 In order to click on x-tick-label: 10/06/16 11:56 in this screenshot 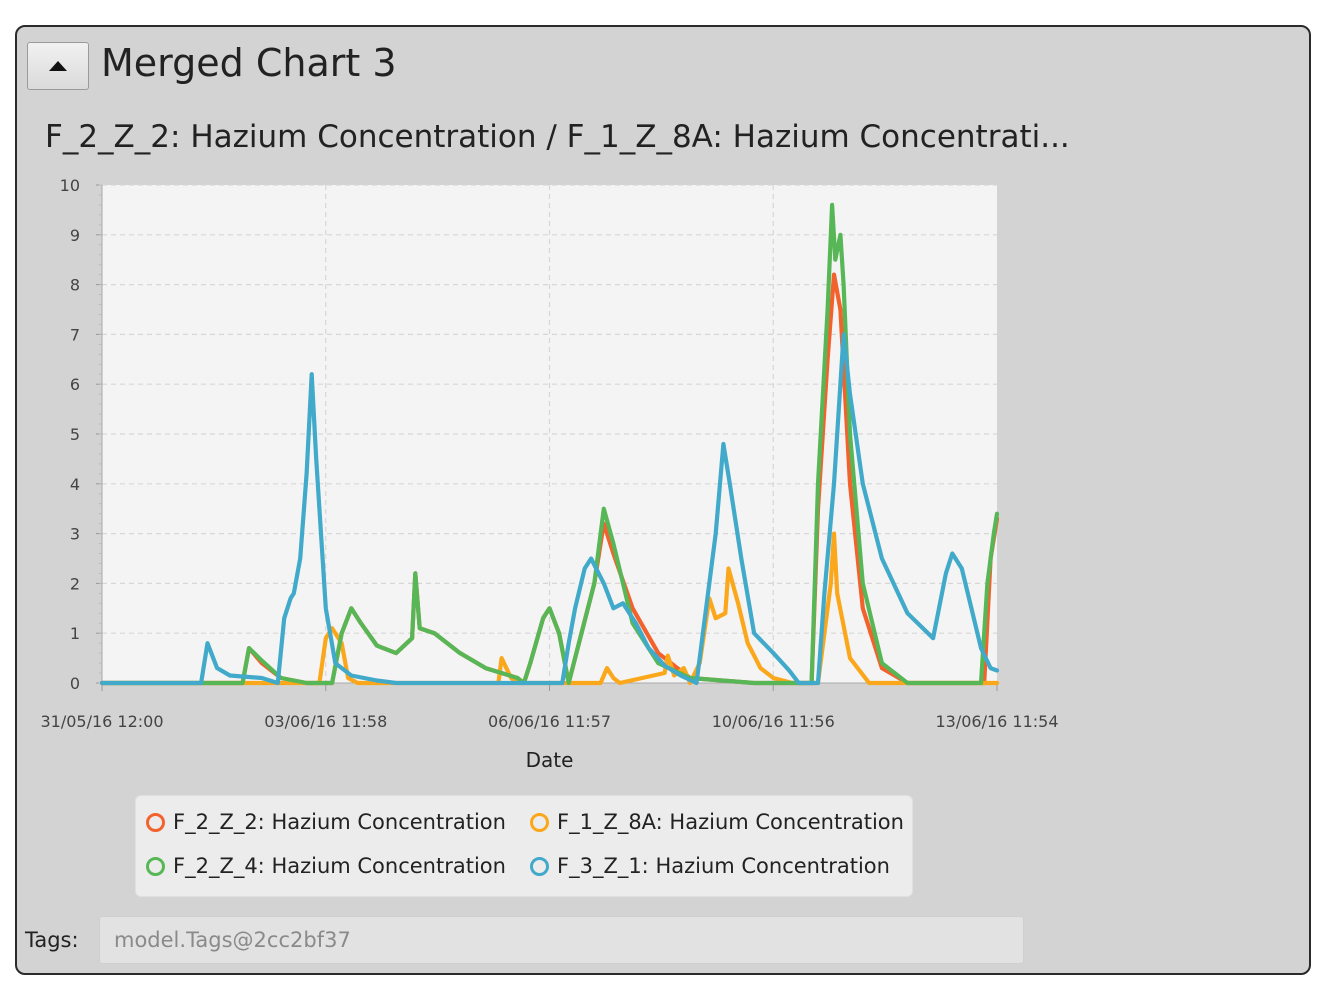, I will do `click(773, 721)`.